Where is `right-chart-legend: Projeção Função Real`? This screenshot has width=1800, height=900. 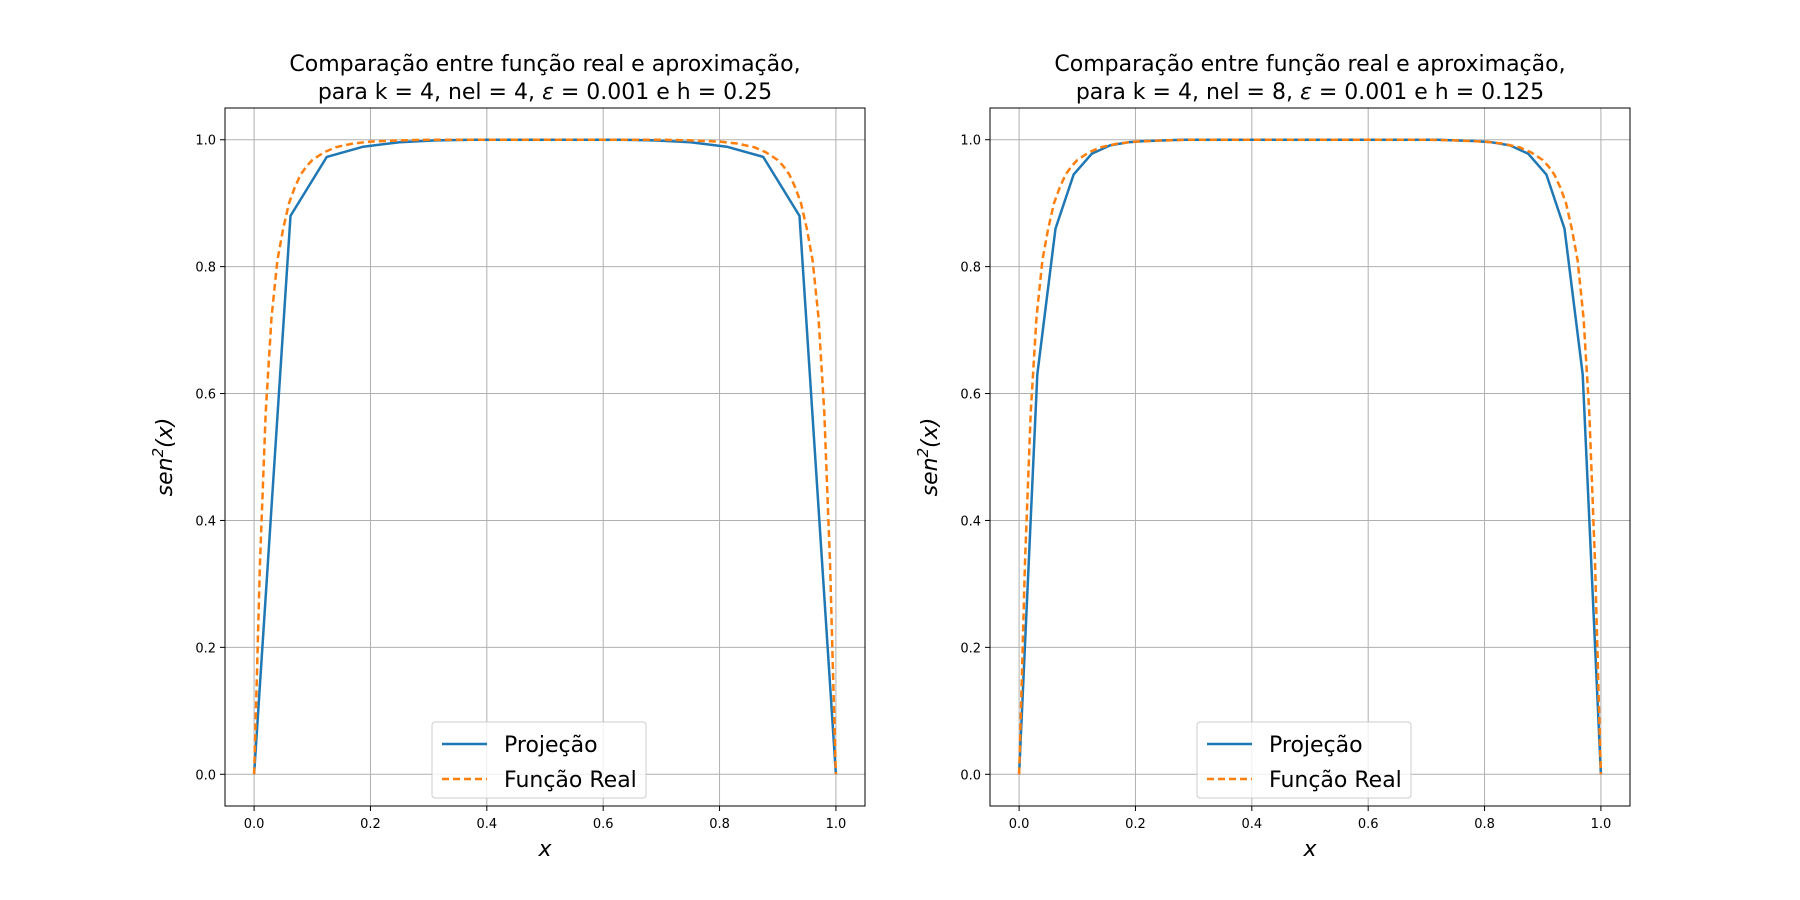 right-chart-legend: Projeção Função Real is located at coordinates (1304, 760).